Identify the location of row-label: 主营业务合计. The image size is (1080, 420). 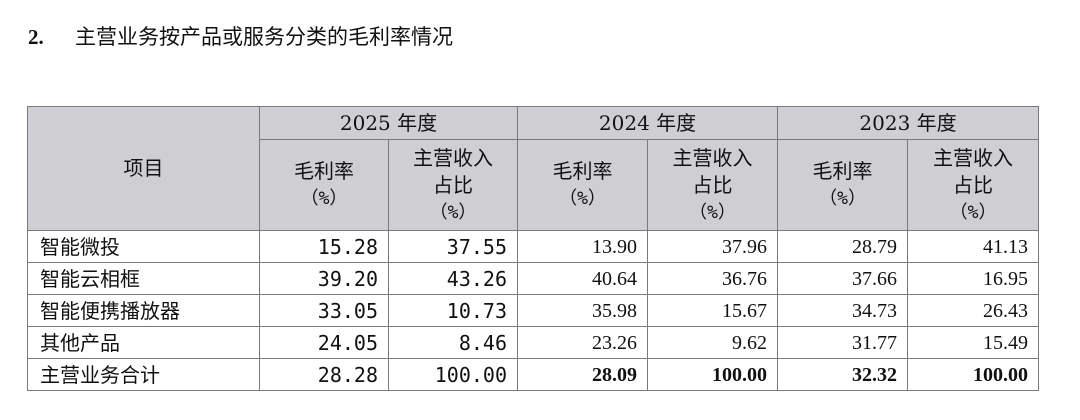
(143, 374).